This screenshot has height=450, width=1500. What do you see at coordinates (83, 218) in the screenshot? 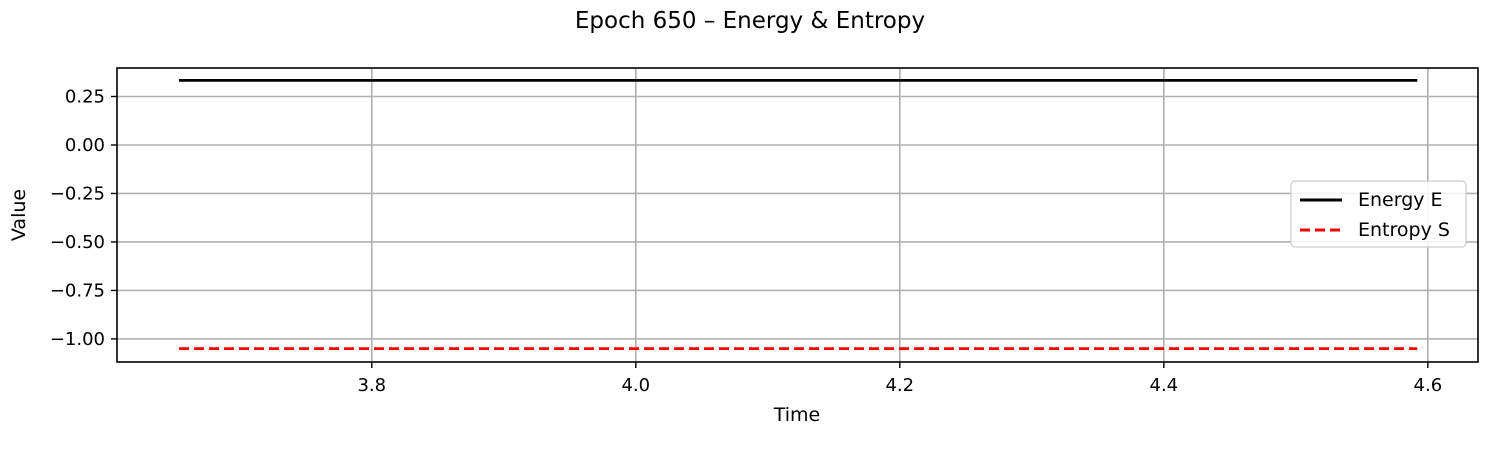
I see `y-axis-ticks: 0.25 0.00 −0.25 −0.50 −0.75 −1.00` at bounding box center [83, 218].